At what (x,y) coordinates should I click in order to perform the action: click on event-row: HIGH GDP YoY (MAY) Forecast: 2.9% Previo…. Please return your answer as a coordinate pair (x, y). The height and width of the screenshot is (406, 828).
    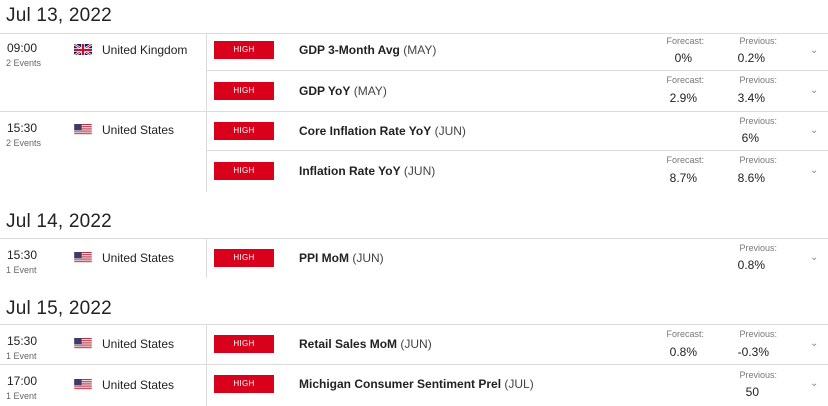
    Looking at the image, I should click on (517, 91).